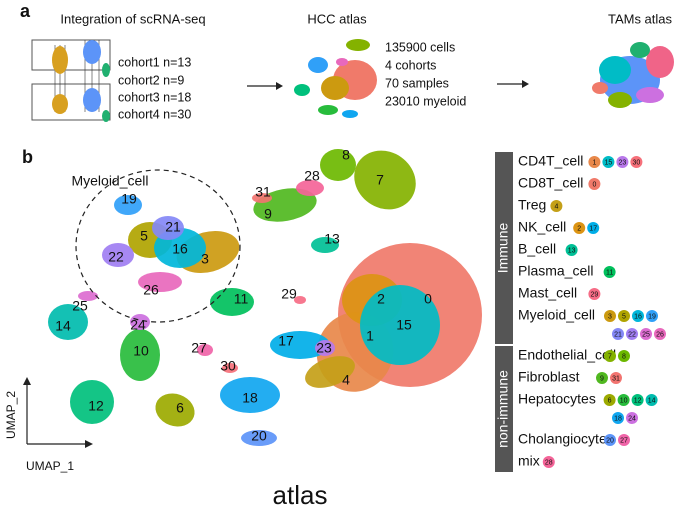 The height and width of the screenshot is (513, 685). Describe the element at coordinates (80, 306) in the screenshot. I see `cluster-label: 25` at that location.